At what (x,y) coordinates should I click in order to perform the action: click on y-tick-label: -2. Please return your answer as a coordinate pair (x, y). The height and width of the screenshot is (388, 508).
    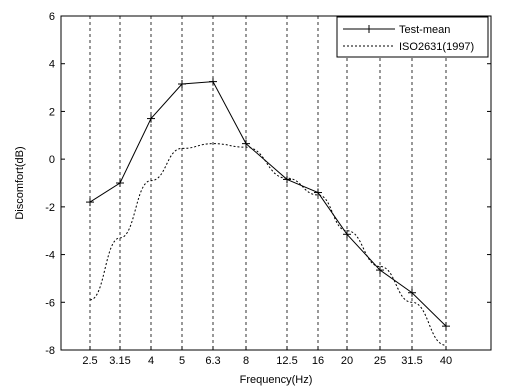
    Looking at the image, I should click on (50, 208).